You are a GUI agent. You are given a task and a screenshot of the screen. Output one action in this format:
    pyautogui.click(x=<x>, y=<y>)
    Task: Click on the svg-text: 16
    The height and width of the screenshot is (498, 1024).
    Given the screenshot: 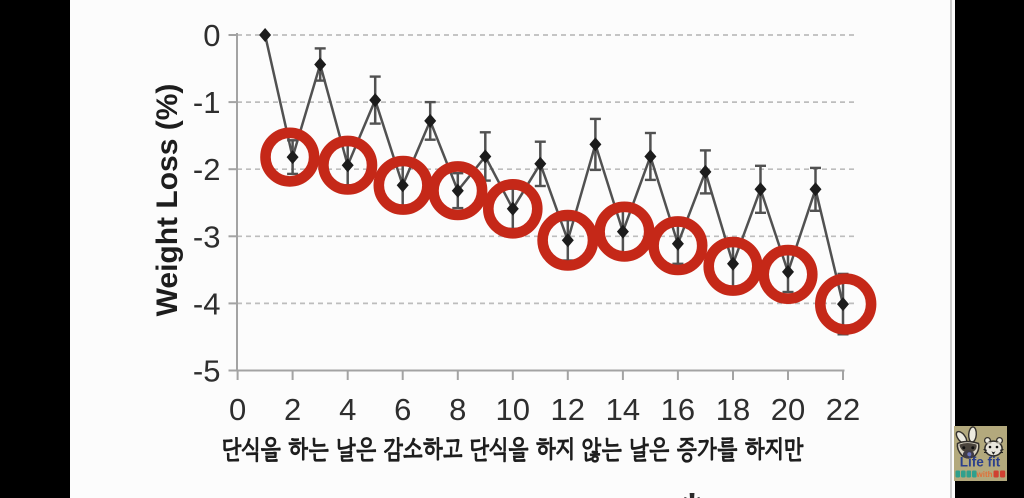 What is the action you would take?
    pyautogui.click(x=678, y=409)
    